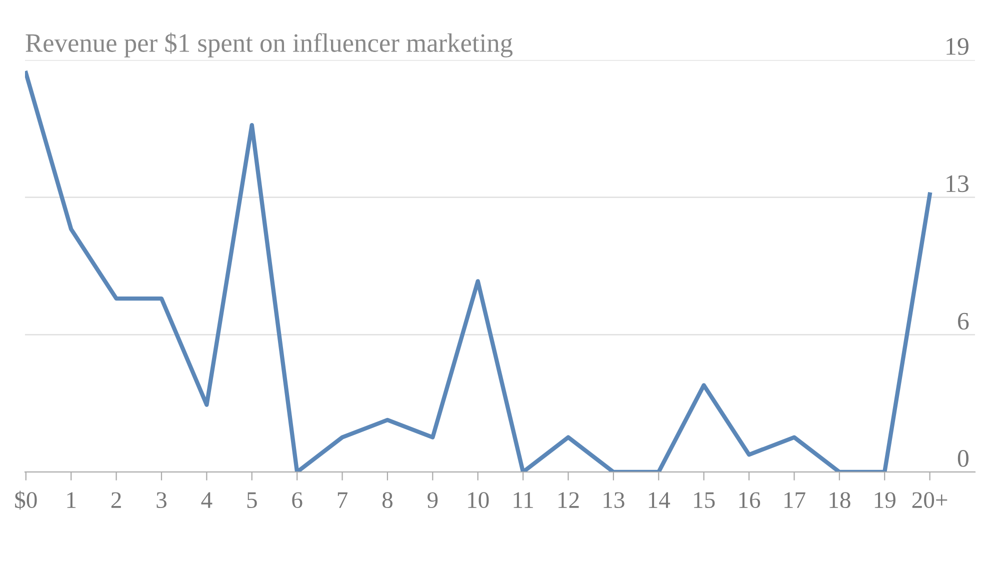 The width and height of the screenshot is (989, 564). What do you see at coordinates (963, 458) in the screenshot?
I see `y-tick-label: 0` at bounding box center [963, 458].